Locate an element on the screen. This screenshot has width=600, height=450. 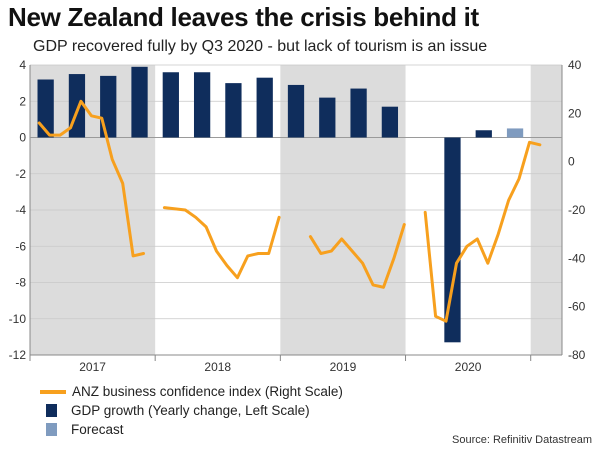
gdp-bar-2018Q4 is located at coordinates (264, 107).